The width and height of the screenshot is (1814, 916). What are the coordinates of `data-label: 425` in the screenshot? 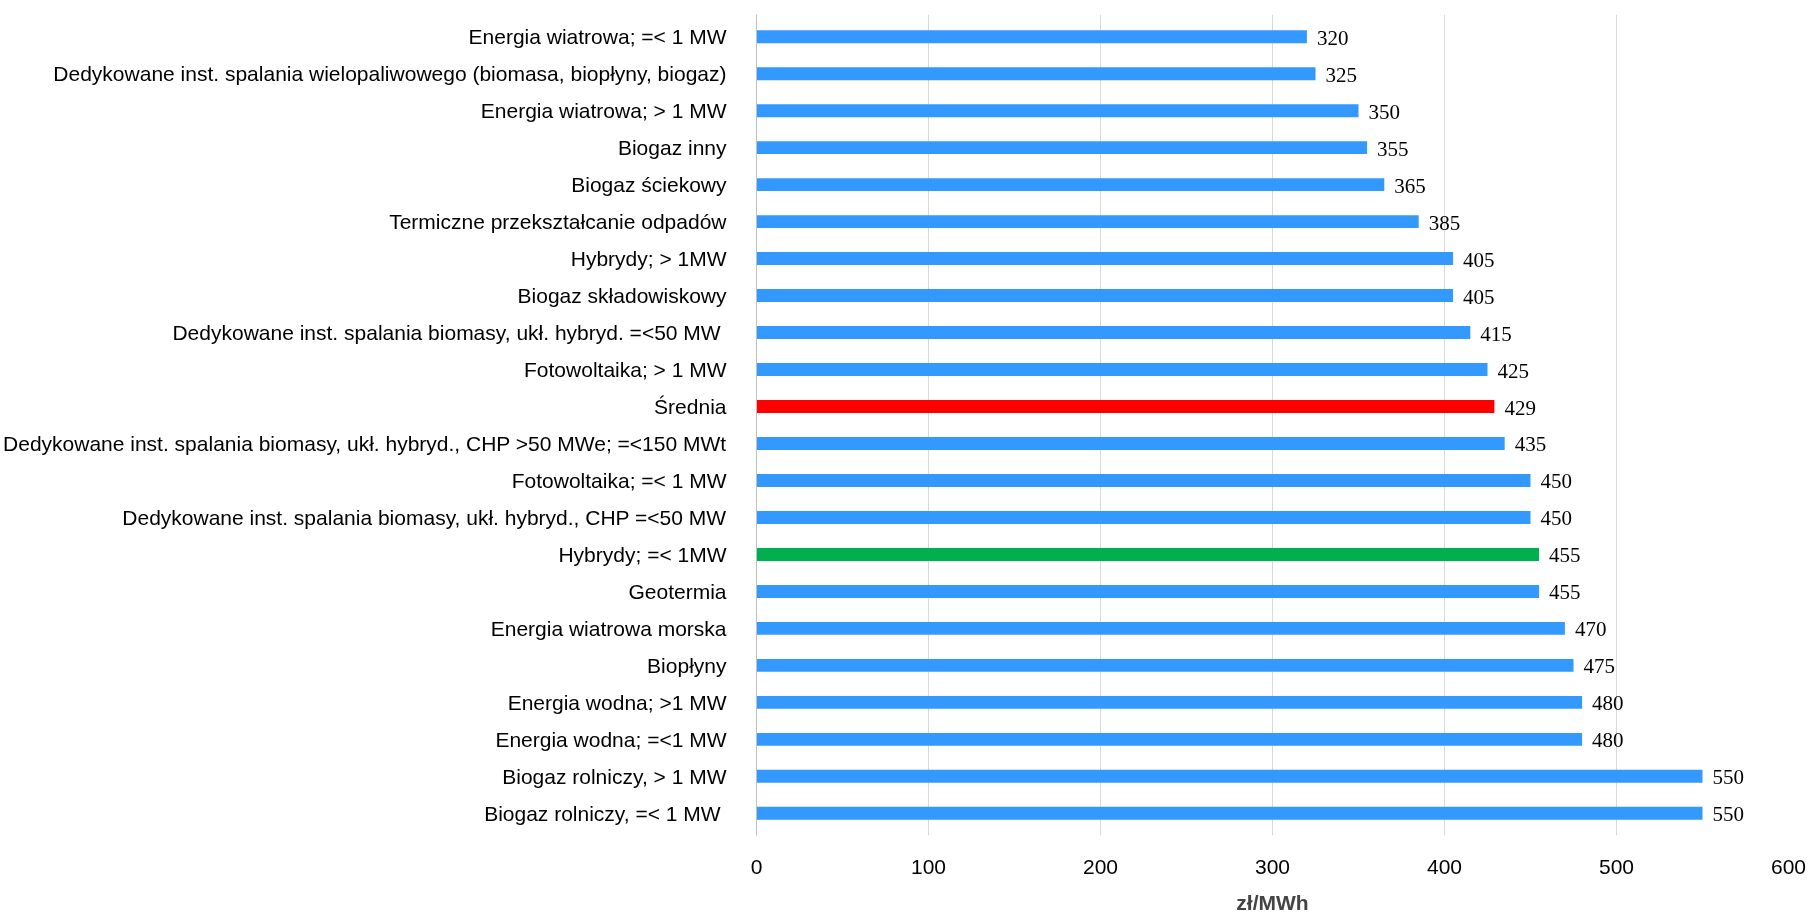 It's located at (1513, 370).